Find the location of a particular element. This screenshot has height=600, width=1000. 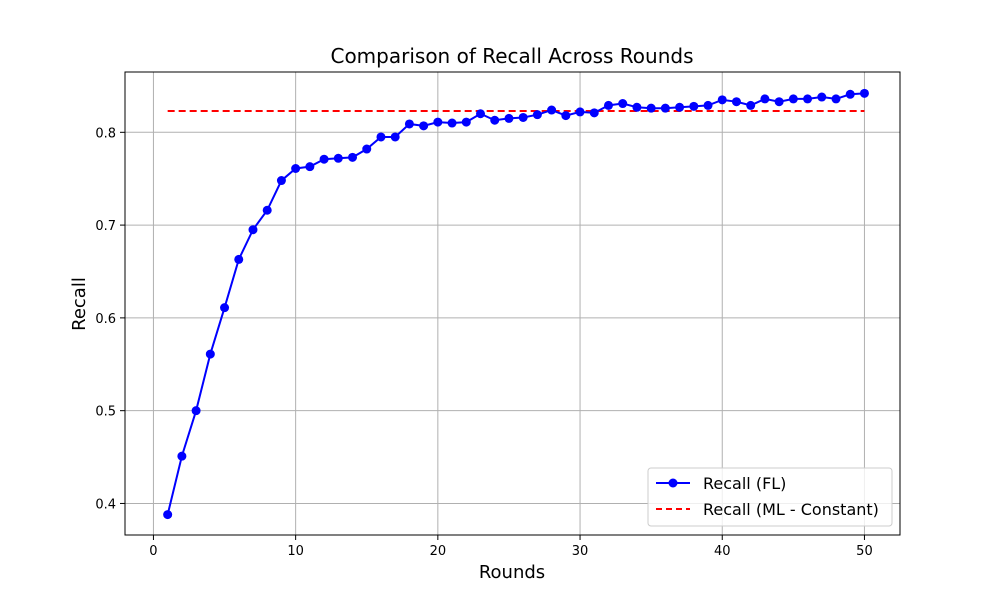

legend-box is located at coordinates (770, 497).